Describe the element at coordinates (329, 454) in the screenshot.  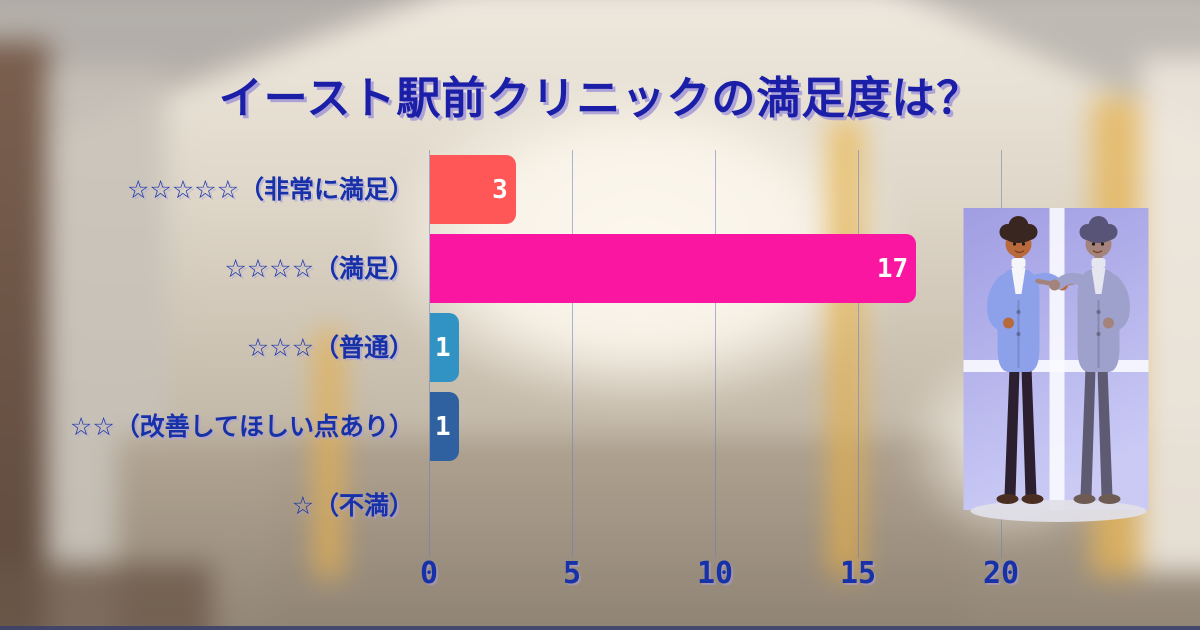
I see `background-pillar` at that location.